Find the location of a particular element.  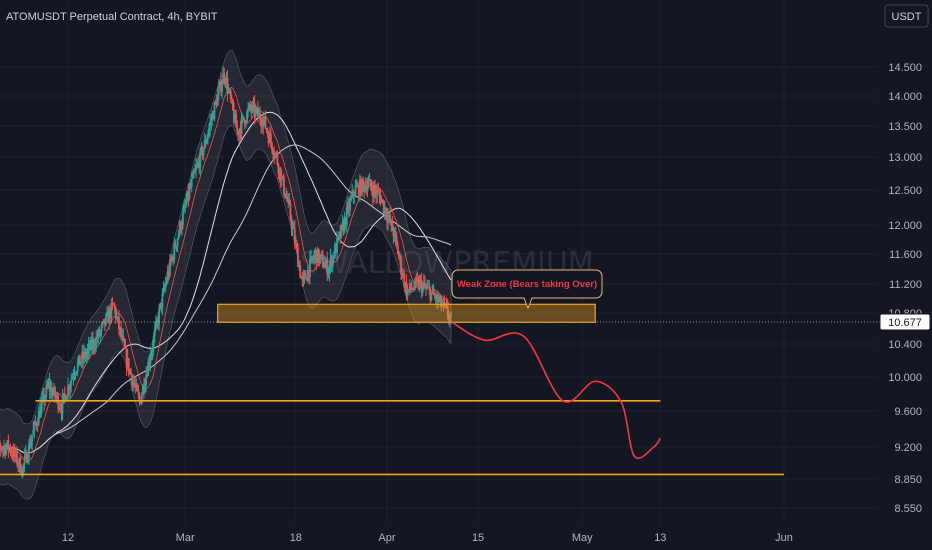

x-tick-label: Apr is located at coordinates (386, 538).